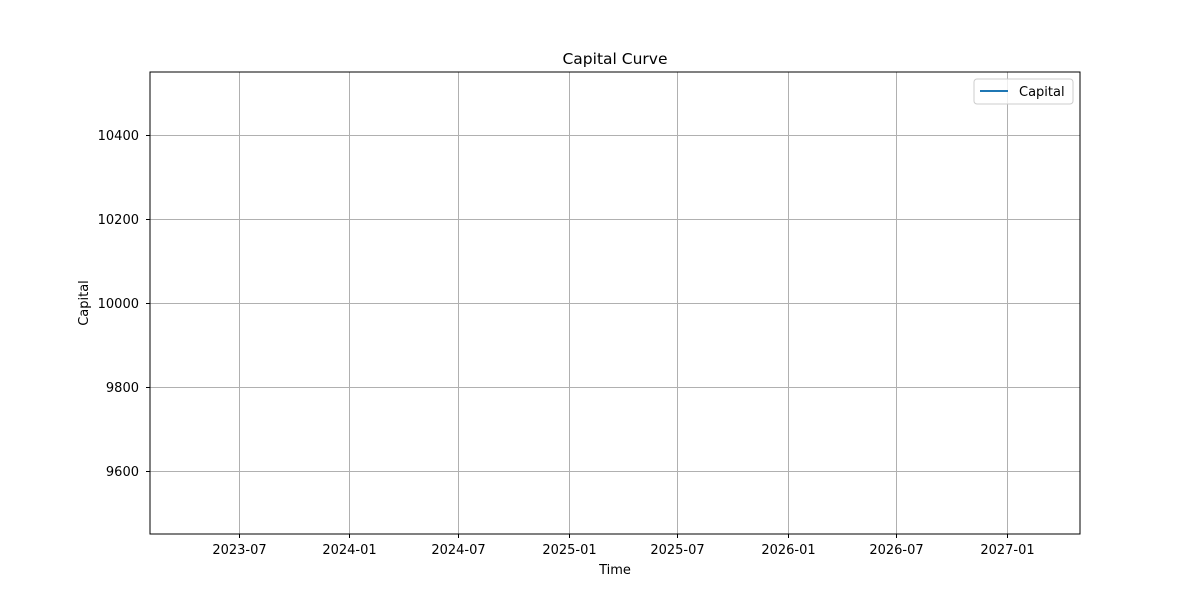 The width and height of the screenshot is (1200, 600). Describe the element at coordinates (118, 304) in the screenshot. I see `y-tick-label: 10000` at that location.